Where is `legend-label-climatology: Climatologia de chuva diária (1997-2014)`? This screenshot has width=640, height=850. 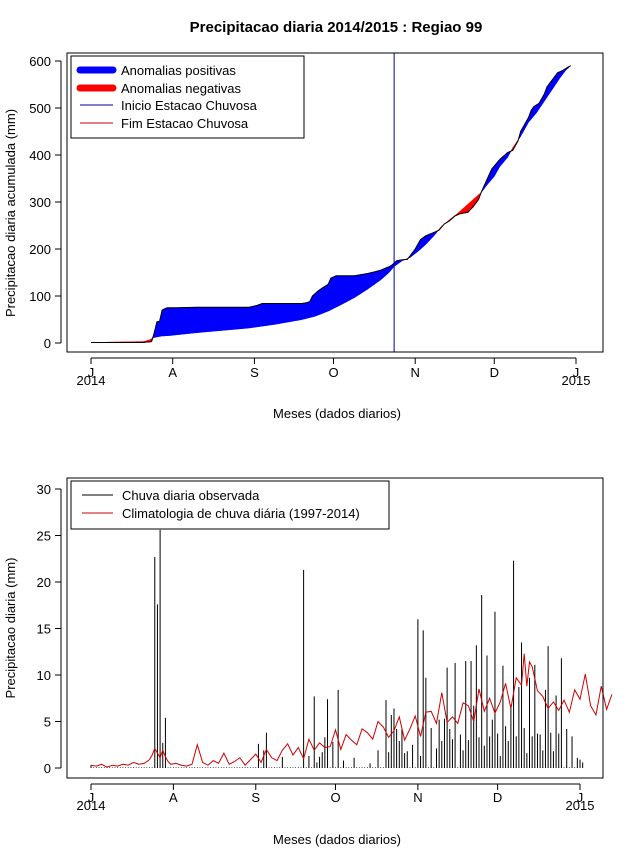
legend-label-climatology: Climatologia de chuva diária (1997-2014) is located at coordinates (241, 513).